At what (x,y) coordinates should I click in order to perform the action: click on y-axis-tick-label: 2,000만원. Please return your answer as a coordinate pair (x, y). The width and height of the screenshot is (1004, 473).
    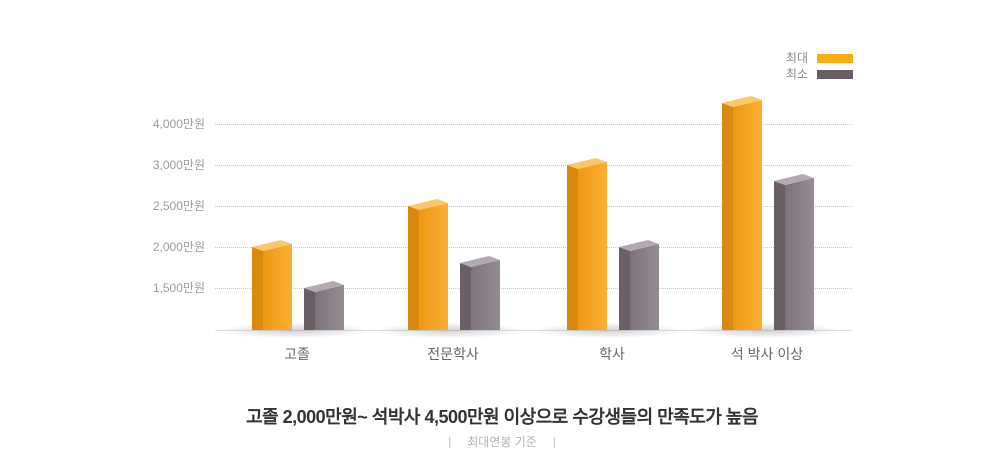
    Looking at the image, I should click on (178, 247).